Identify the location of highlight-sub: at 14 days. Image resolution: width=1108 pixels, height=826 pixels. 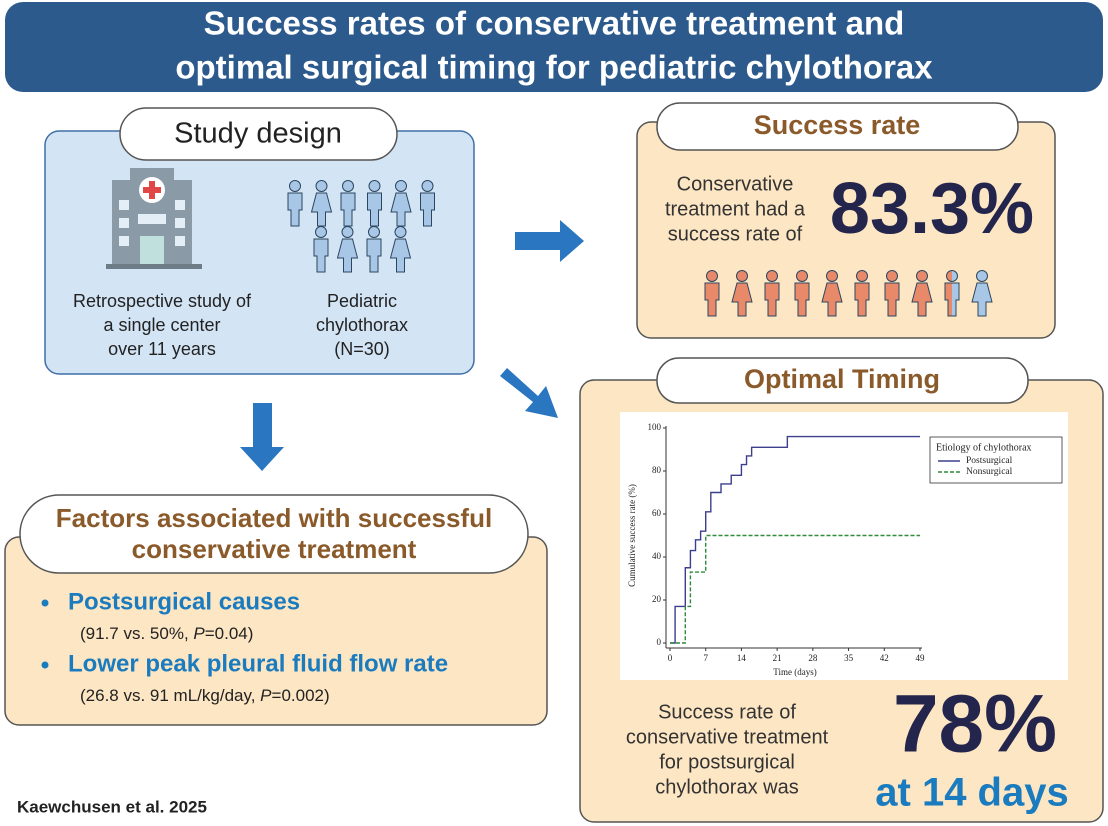
(971, 793).